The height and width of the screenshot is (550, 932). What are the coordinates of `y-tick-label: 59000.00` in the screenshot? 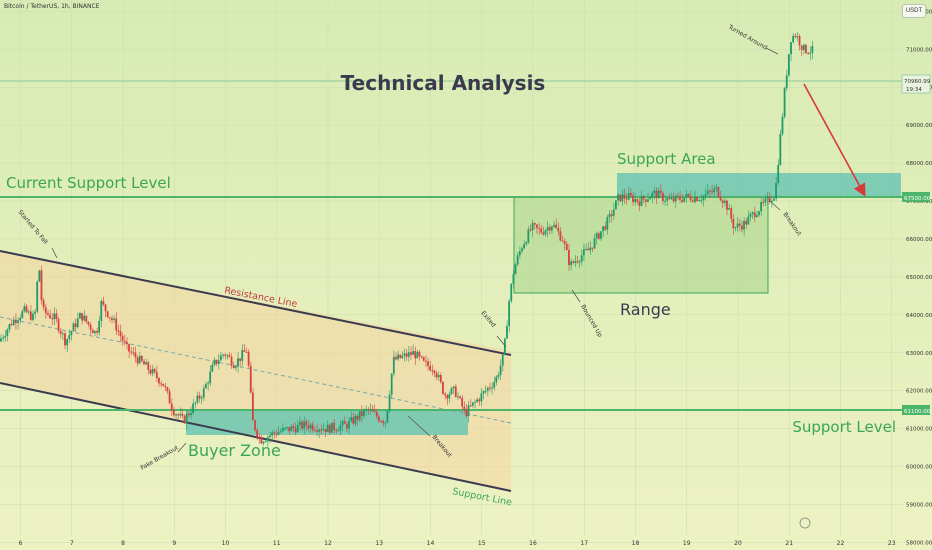 It's located at (919, 505).